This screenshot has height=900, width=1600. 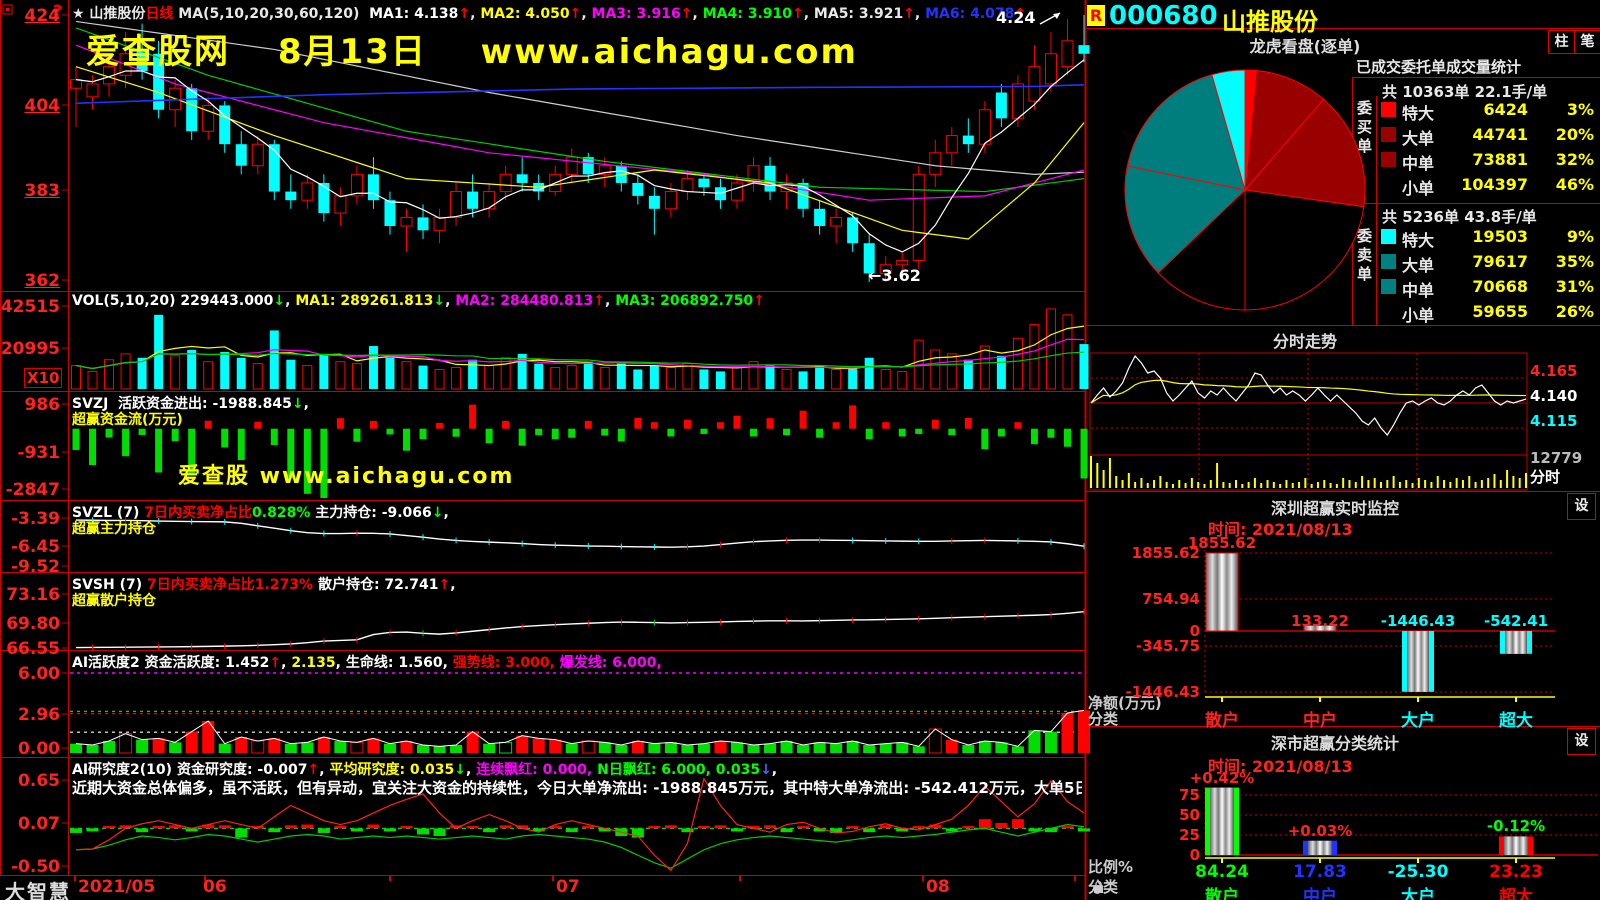 I want to click on order-row-volume: 59655, so click(x=1500, y=311).